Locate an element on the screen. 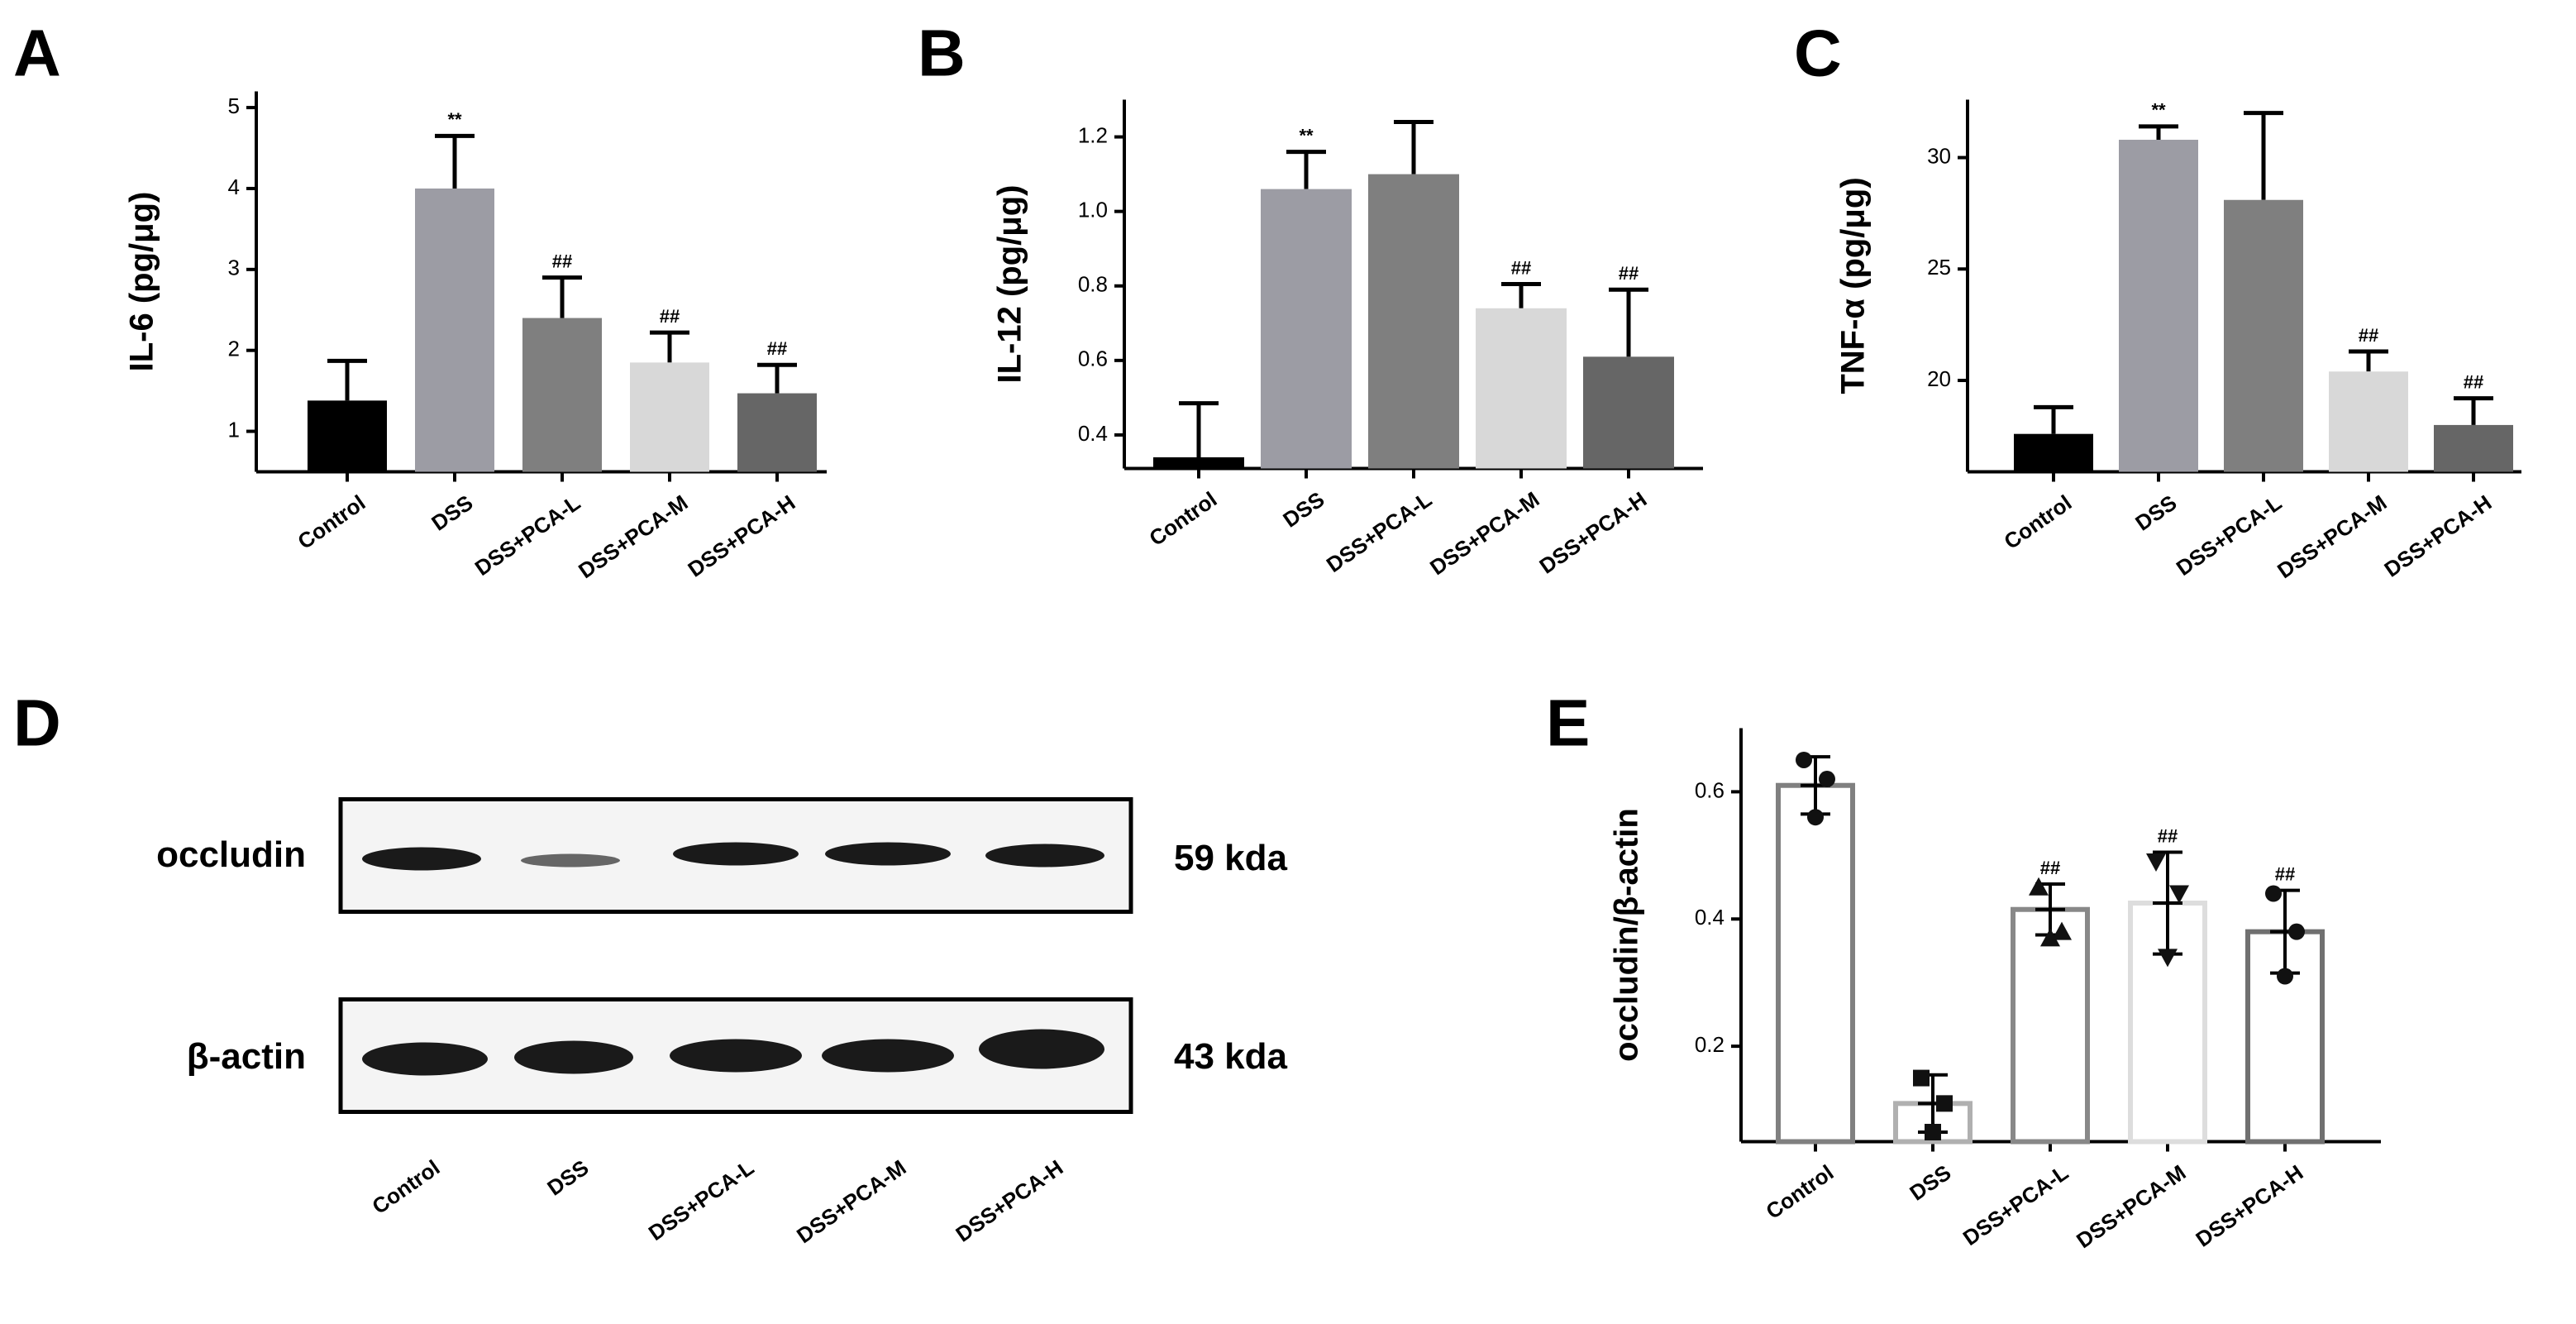 This screenshot has height=1324, width=2576. panel-letter: D is located at coordinates (37, 723).